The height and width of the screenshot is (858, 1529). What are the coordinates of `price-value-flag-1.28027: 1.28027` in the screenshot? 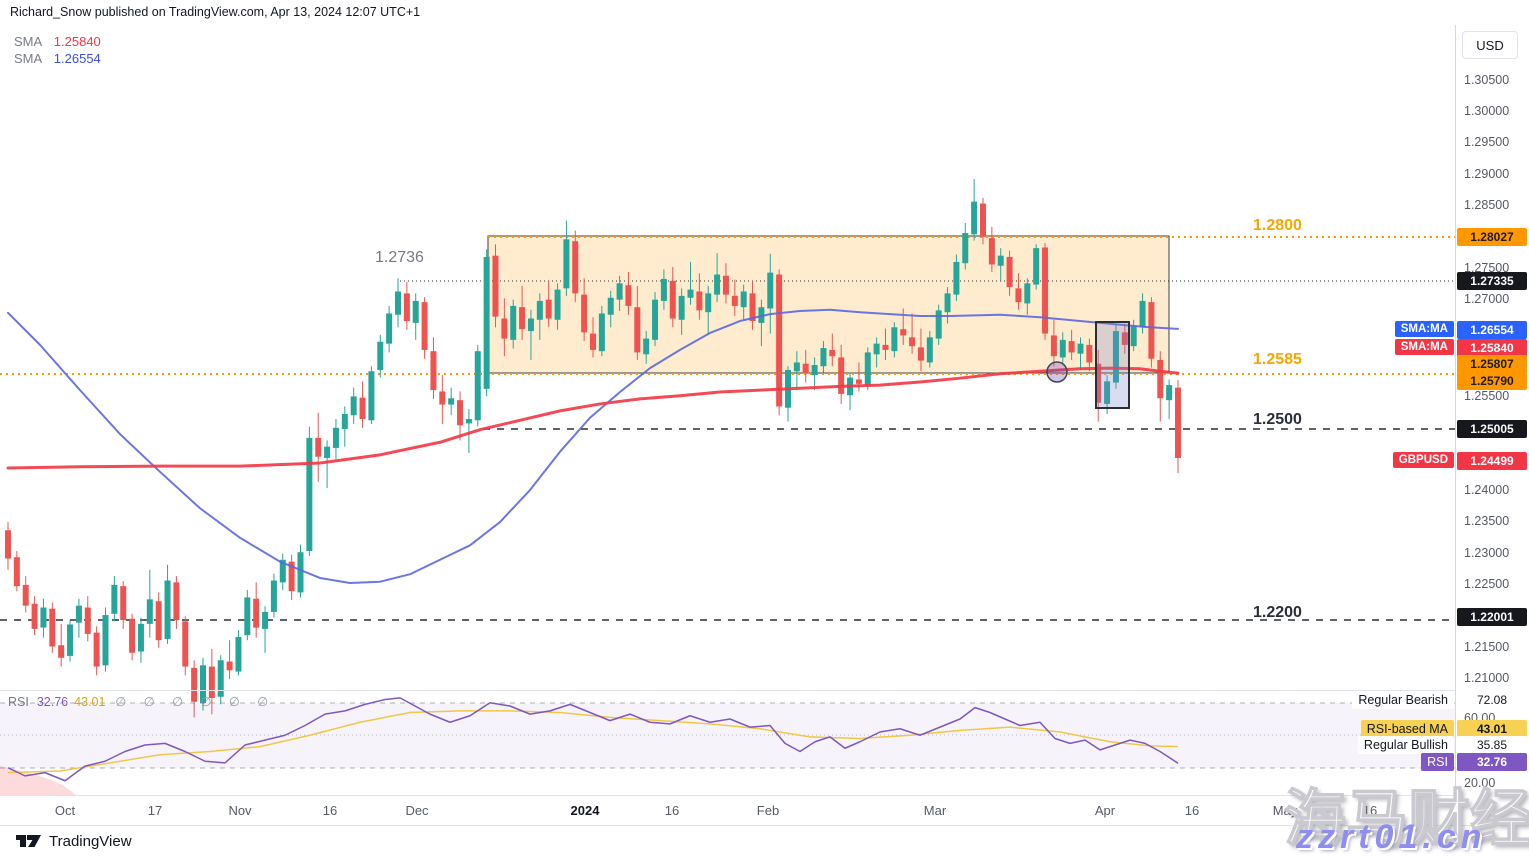 It's located at (1492, 237).